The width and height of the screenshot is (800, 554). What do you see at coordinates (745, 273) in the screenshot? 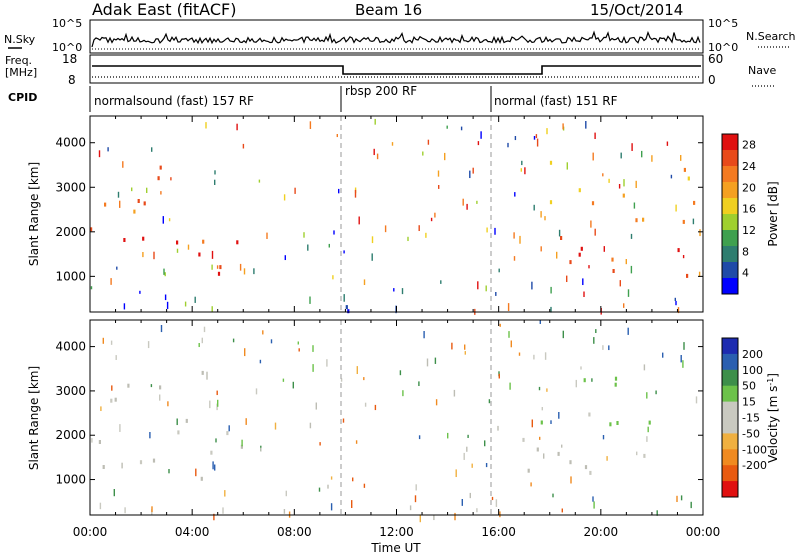
I see `colorbar-tick-label: 4` at bounding box center [745, 273].